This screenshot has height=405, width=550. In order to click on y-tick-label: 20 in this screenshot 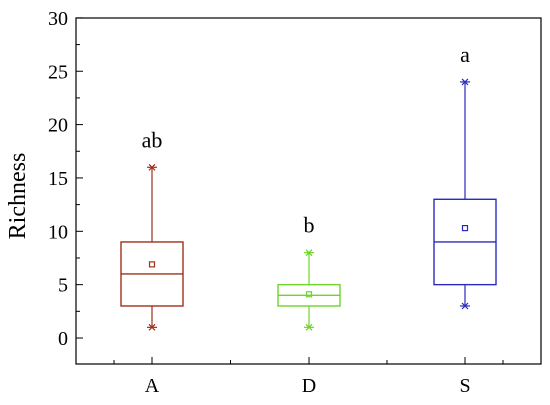, I will do `click(58, 126)`.